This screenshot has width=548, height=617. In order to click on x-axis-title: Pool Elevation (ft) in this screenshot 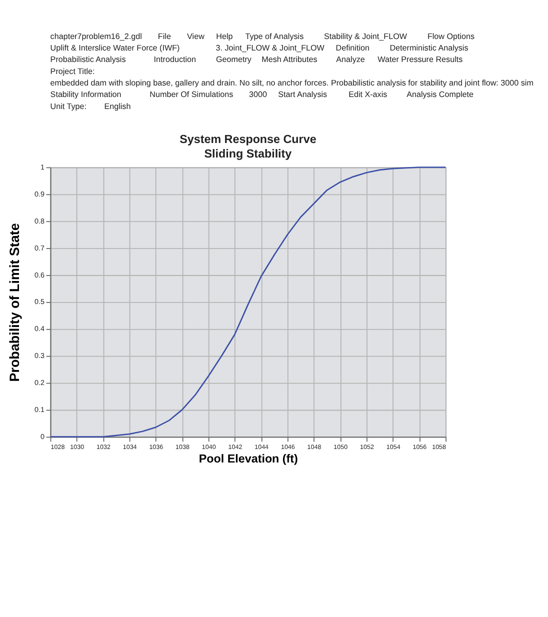, I will do `click(248, 459)`.